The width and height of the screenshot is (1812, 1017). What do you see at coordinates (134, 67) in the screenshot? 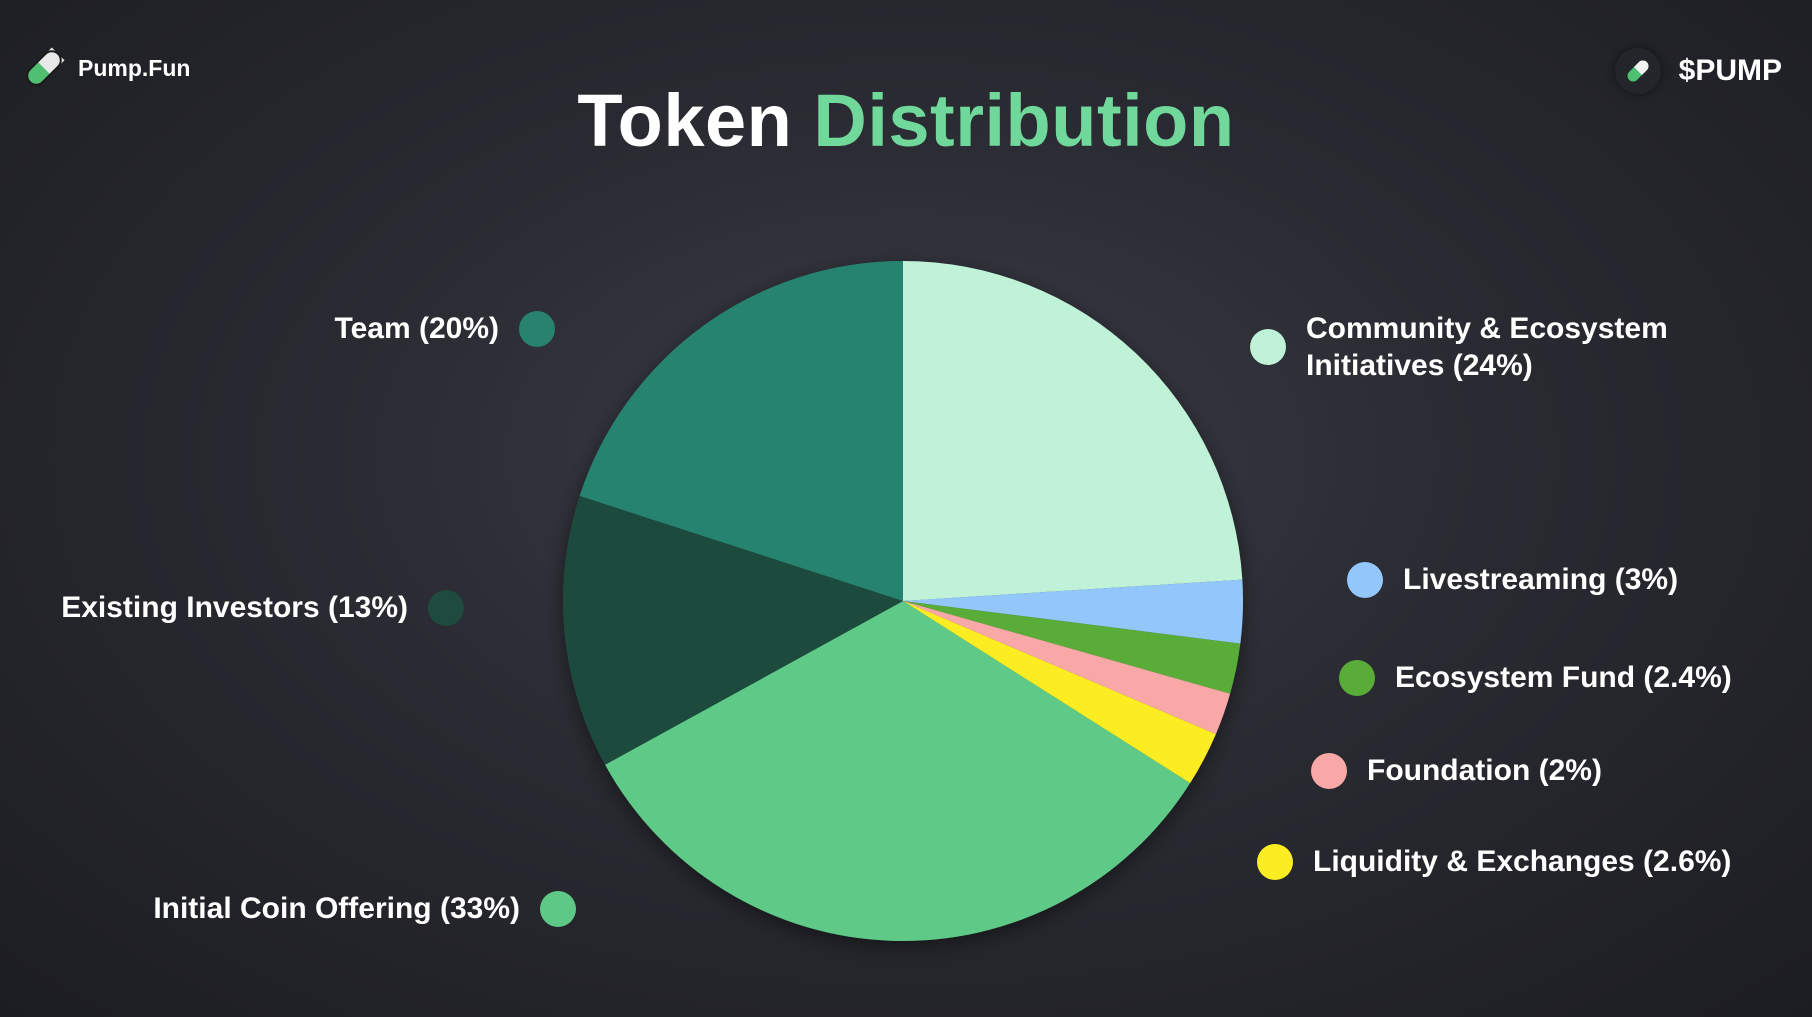
I see `brand-name: Pump.Fun` at bounding box center [134, 67].